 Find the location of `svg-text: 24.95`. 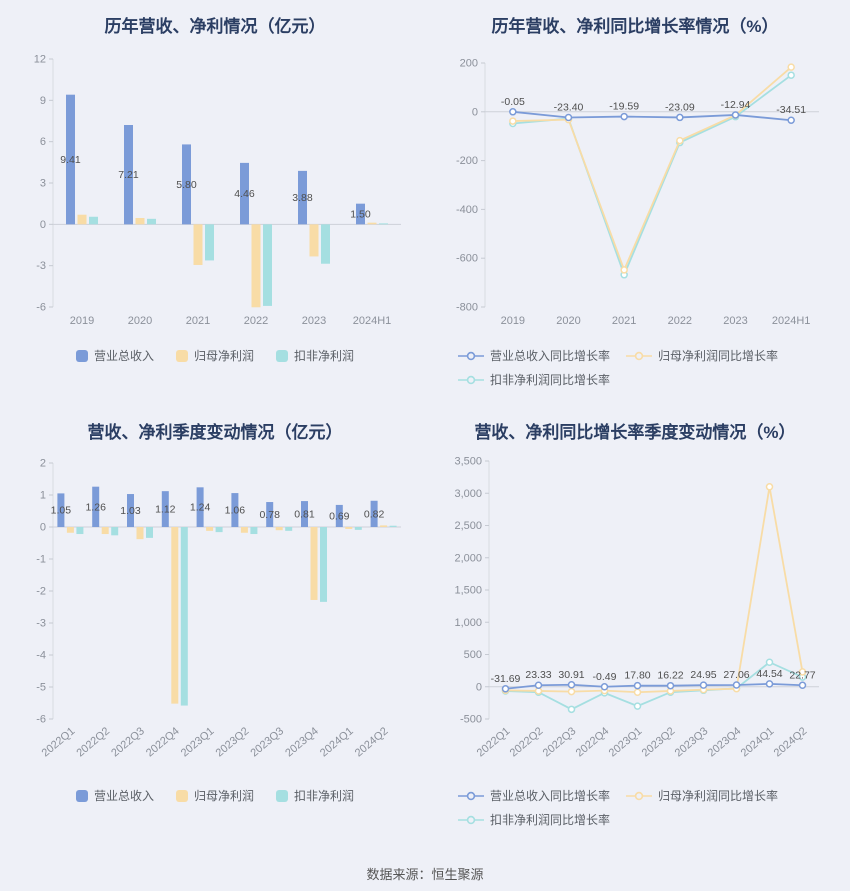

svg-text: 24.95 is located at coordinates (703, 675).